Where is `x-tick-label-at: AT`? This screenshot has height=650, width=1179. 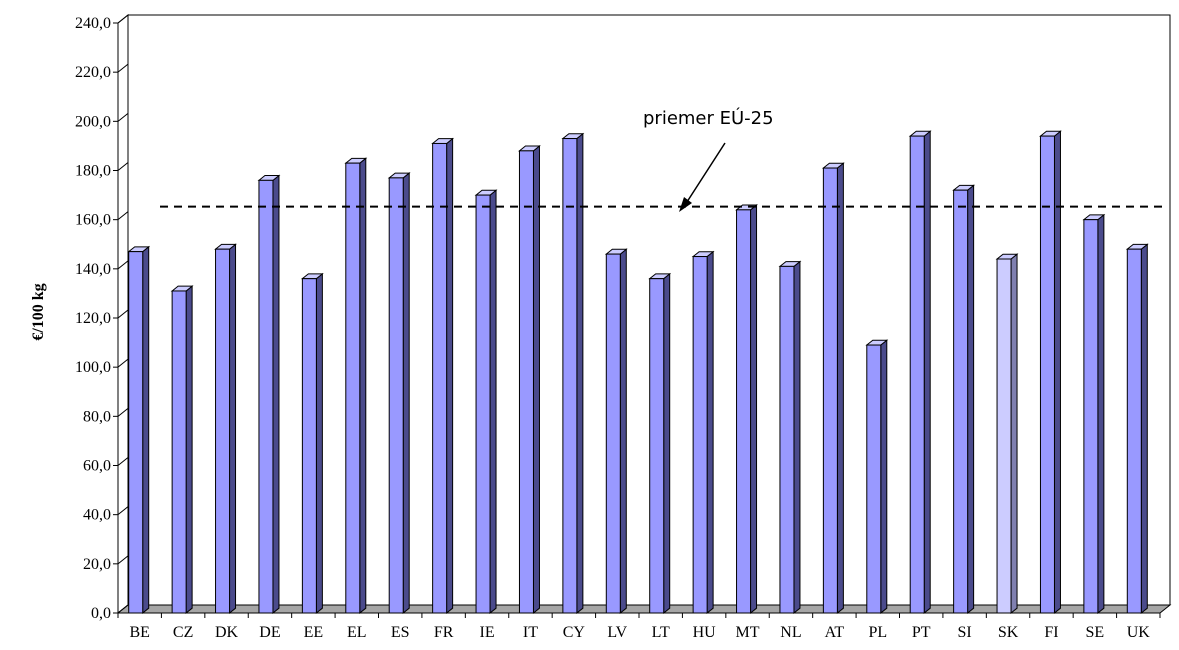
x-tick-label-at: AT is located at coordinates (835, 632).